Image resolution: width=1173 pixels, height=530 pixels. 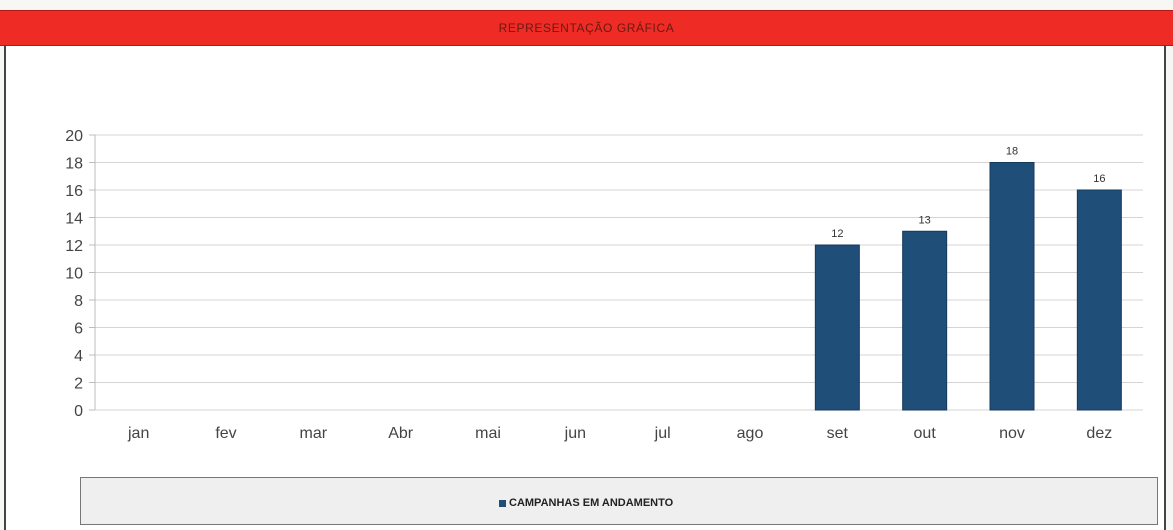 What do you see at coordinates (662, 433) in the screenshot?
I see `x-tick-label: jul` at bounding box center [662, 433].